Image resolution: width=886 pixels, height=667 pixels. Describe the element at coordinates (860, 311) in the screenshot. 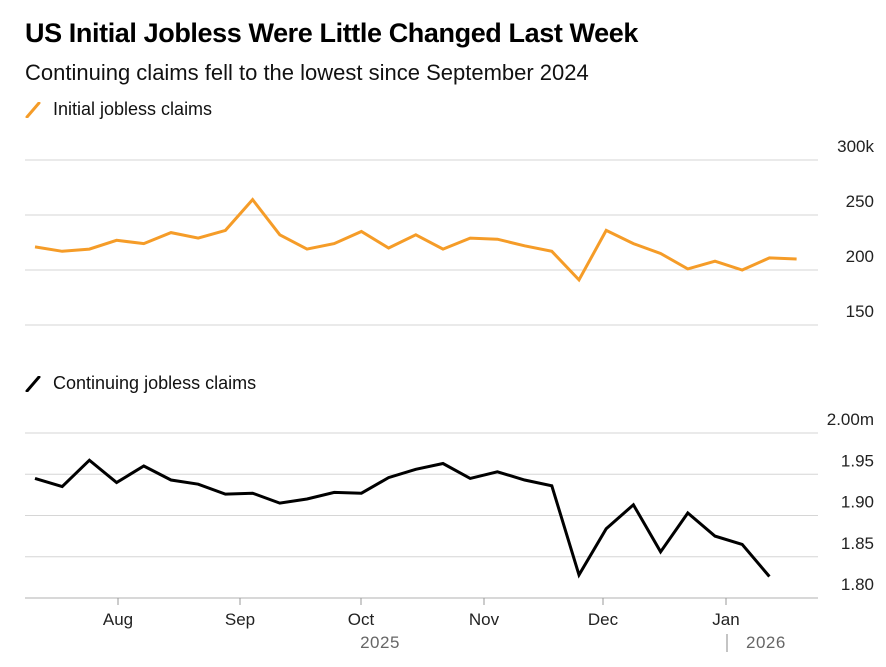

I see `y-tick-label: 150` at that location.